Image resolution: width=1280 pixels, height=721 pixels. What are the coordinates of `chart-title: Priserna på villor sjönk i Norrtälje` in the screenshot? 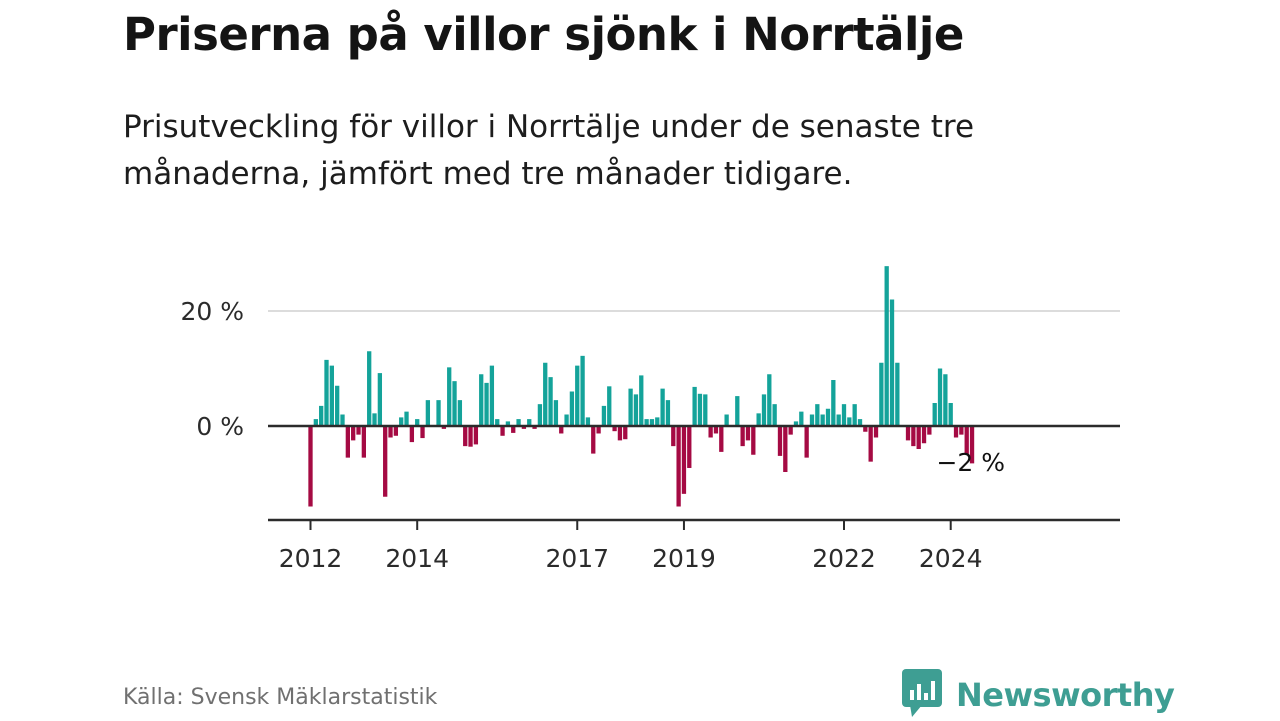 It's located at (543, 34).